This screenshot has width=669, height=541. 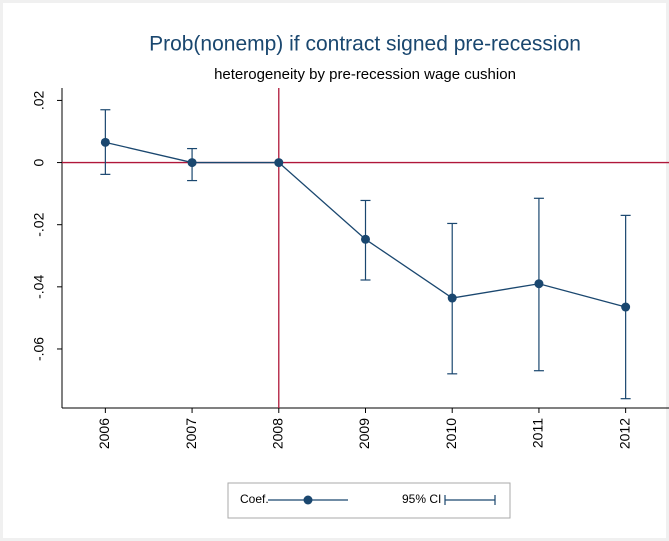 What do you see at coordinates (624, 433) in the screenshot?
I see `x-tick-label: 2012` at bounding box center [624, 433].